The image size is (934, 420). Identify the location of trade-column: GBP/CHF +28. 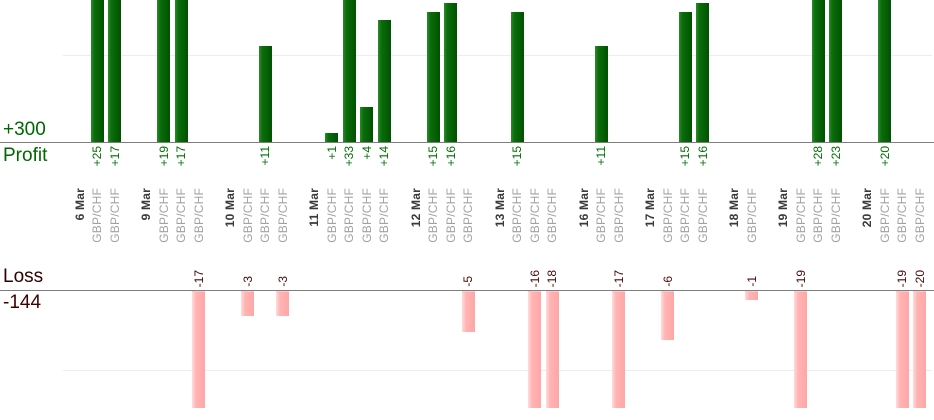
(819, 210).